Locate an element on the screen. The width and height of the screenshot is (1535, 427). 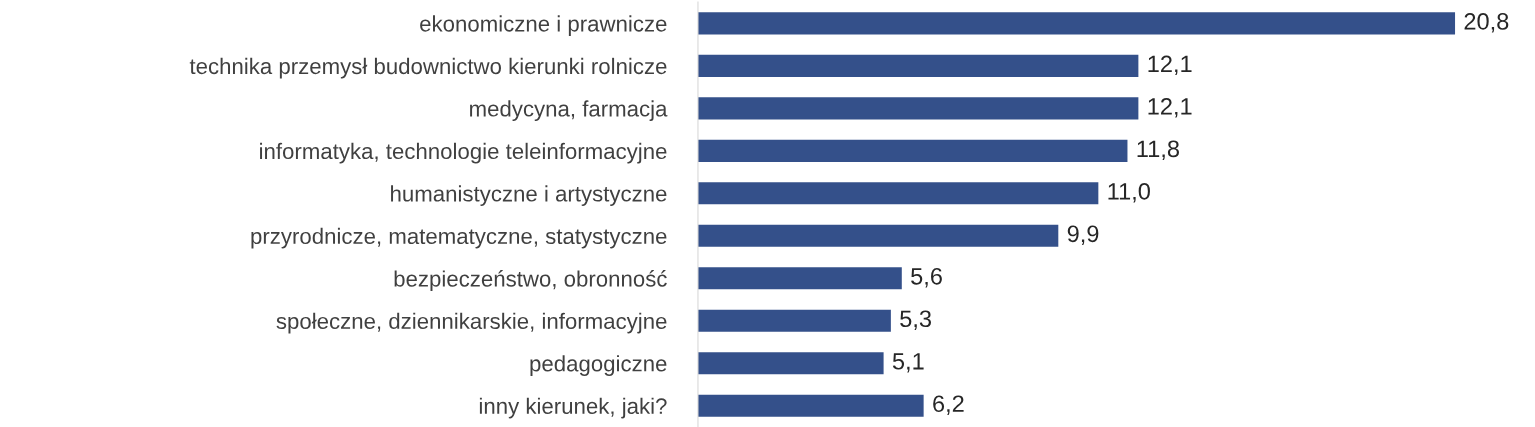
y-tick-label: ekonomiczne i prawnicze is located at coordinates (543, 26).